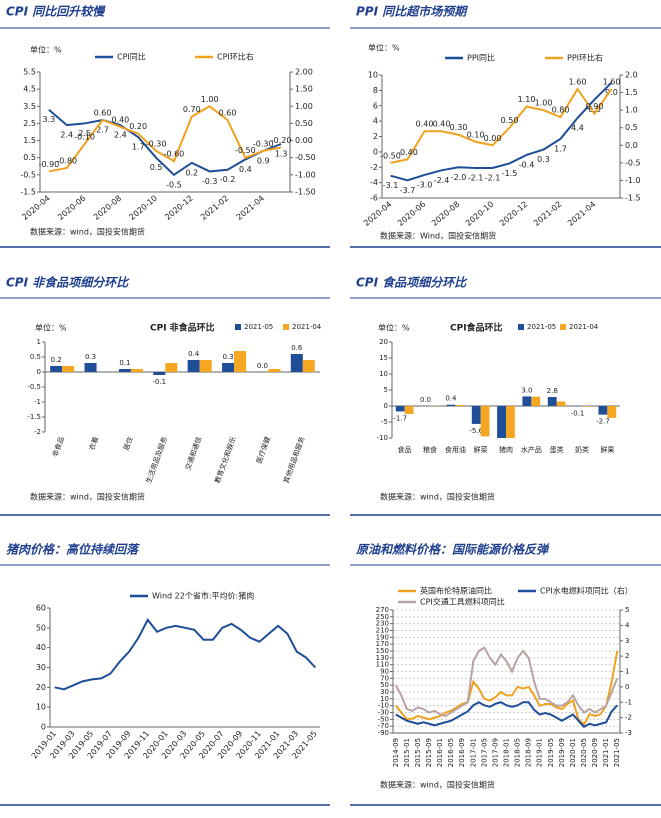  What do you see at coordinates (41, 647) in the screenshot?
I see `y-tick-label: 40` at bounding box center [41, 647].